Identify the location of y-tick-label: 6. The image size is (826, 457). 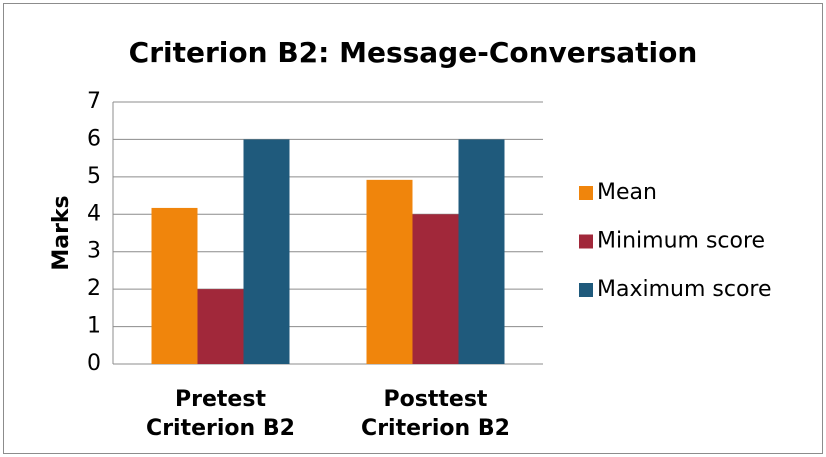
(94, 138).